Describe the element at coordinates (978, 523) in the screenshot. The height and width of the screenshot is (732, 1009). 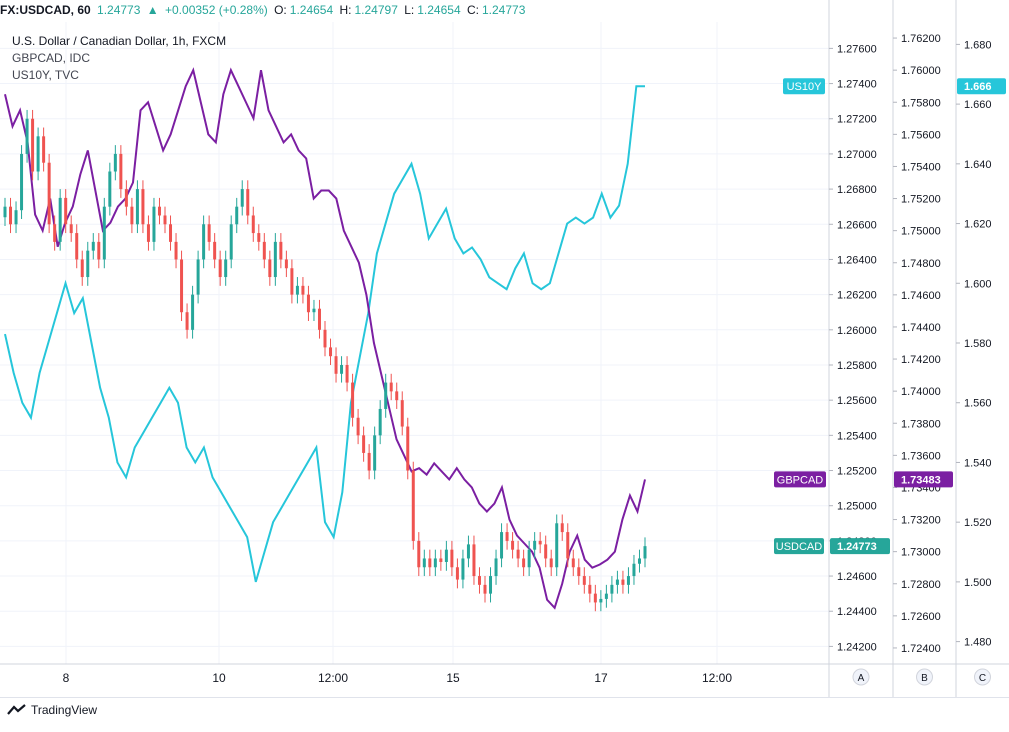
I see `y-tick-label: 1.520` at that location.